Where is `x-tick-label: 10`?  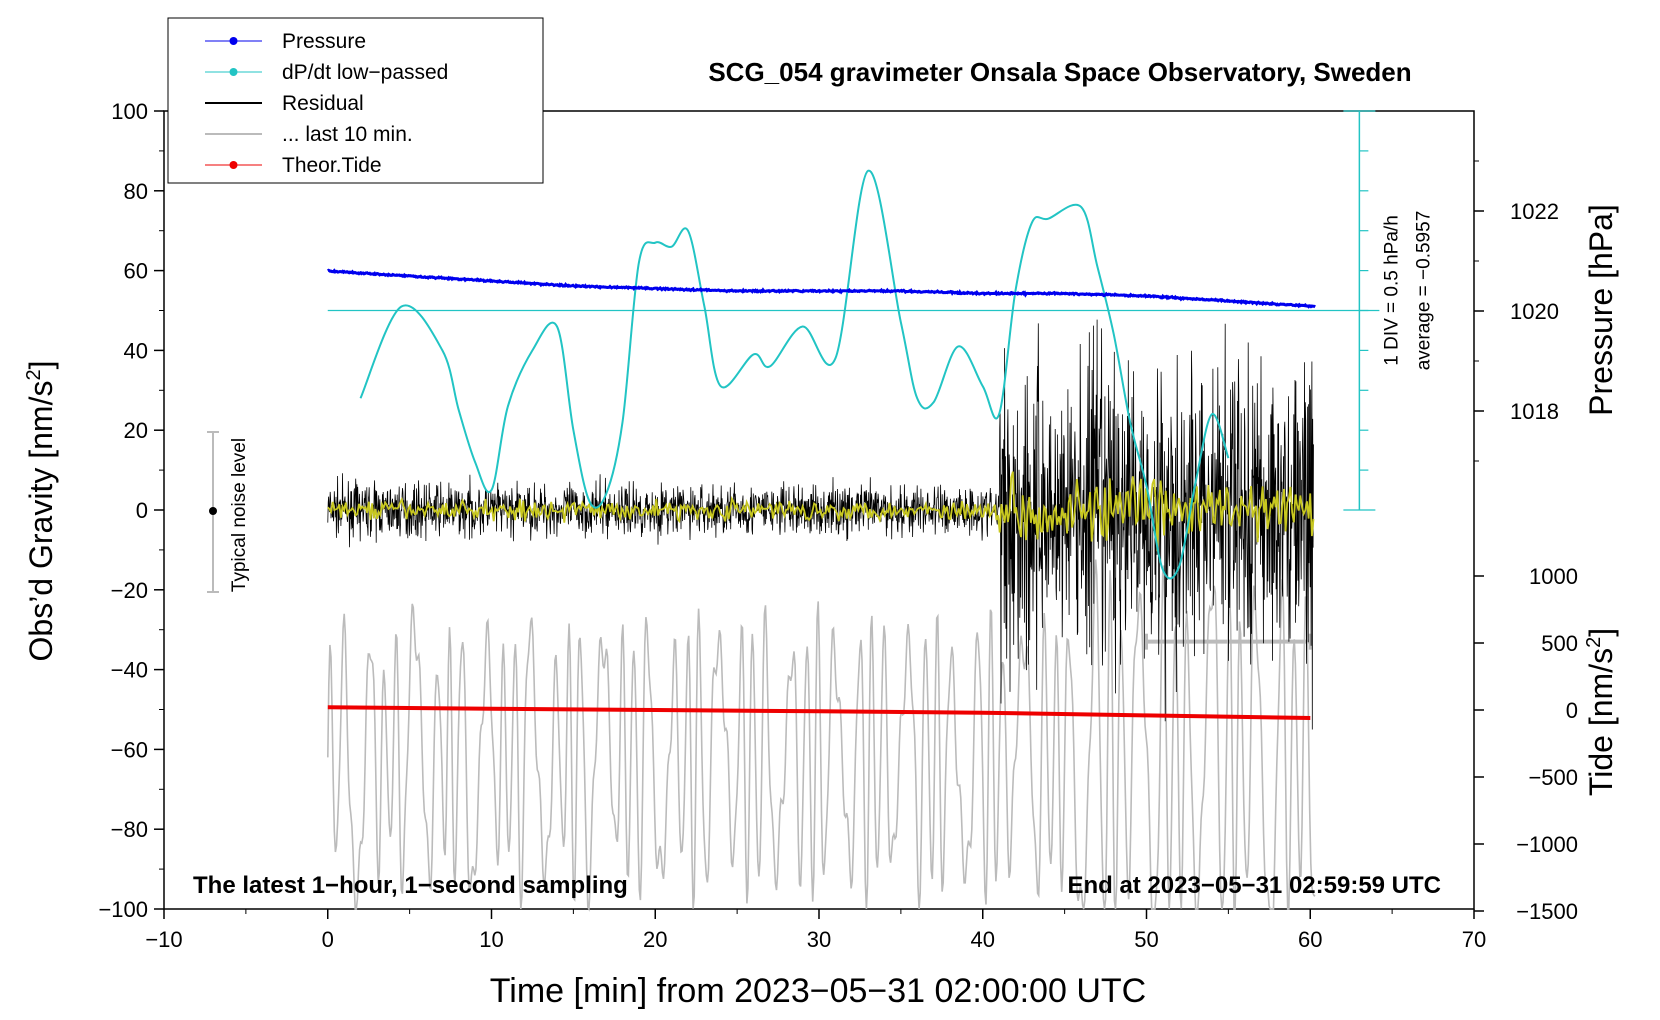
x-tick-label: 10 is located at coordinates (491, 939).